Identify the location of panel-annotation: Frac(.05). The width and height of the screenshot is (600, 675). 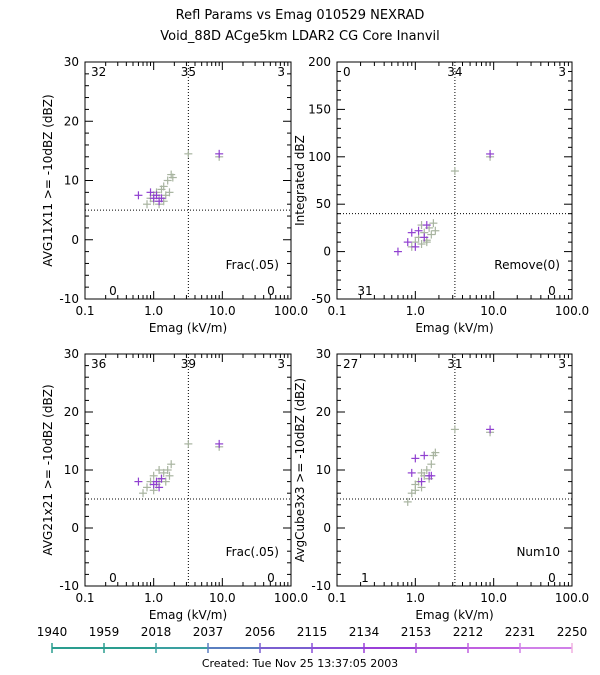
(252, 265).